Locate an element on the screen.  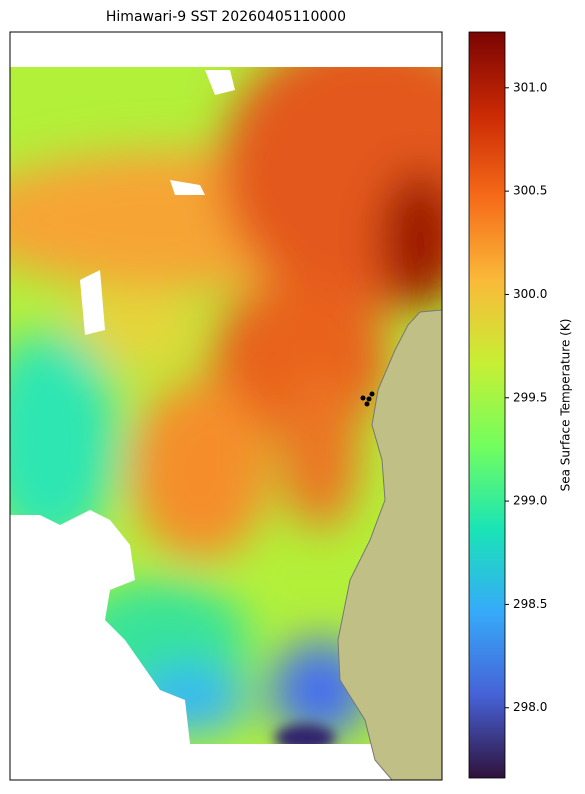
colorbar-tick-label: 299.0 is located at coordinates (530, 501).